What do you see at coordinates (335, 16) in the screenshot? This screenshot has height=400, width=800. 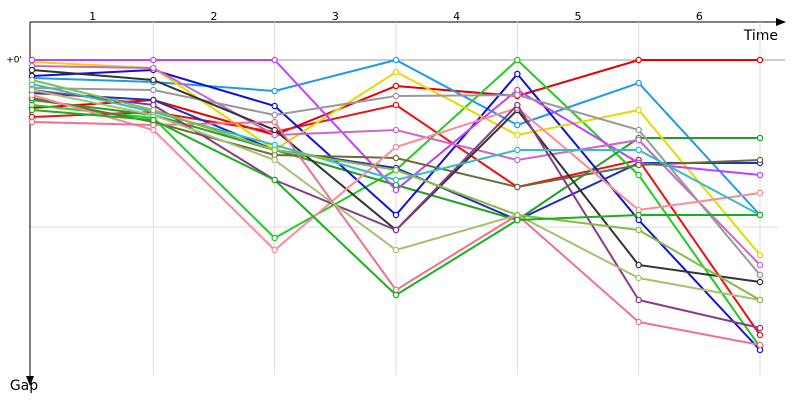 I see `x-tick-label: 3` at bounding box center [335, 16].